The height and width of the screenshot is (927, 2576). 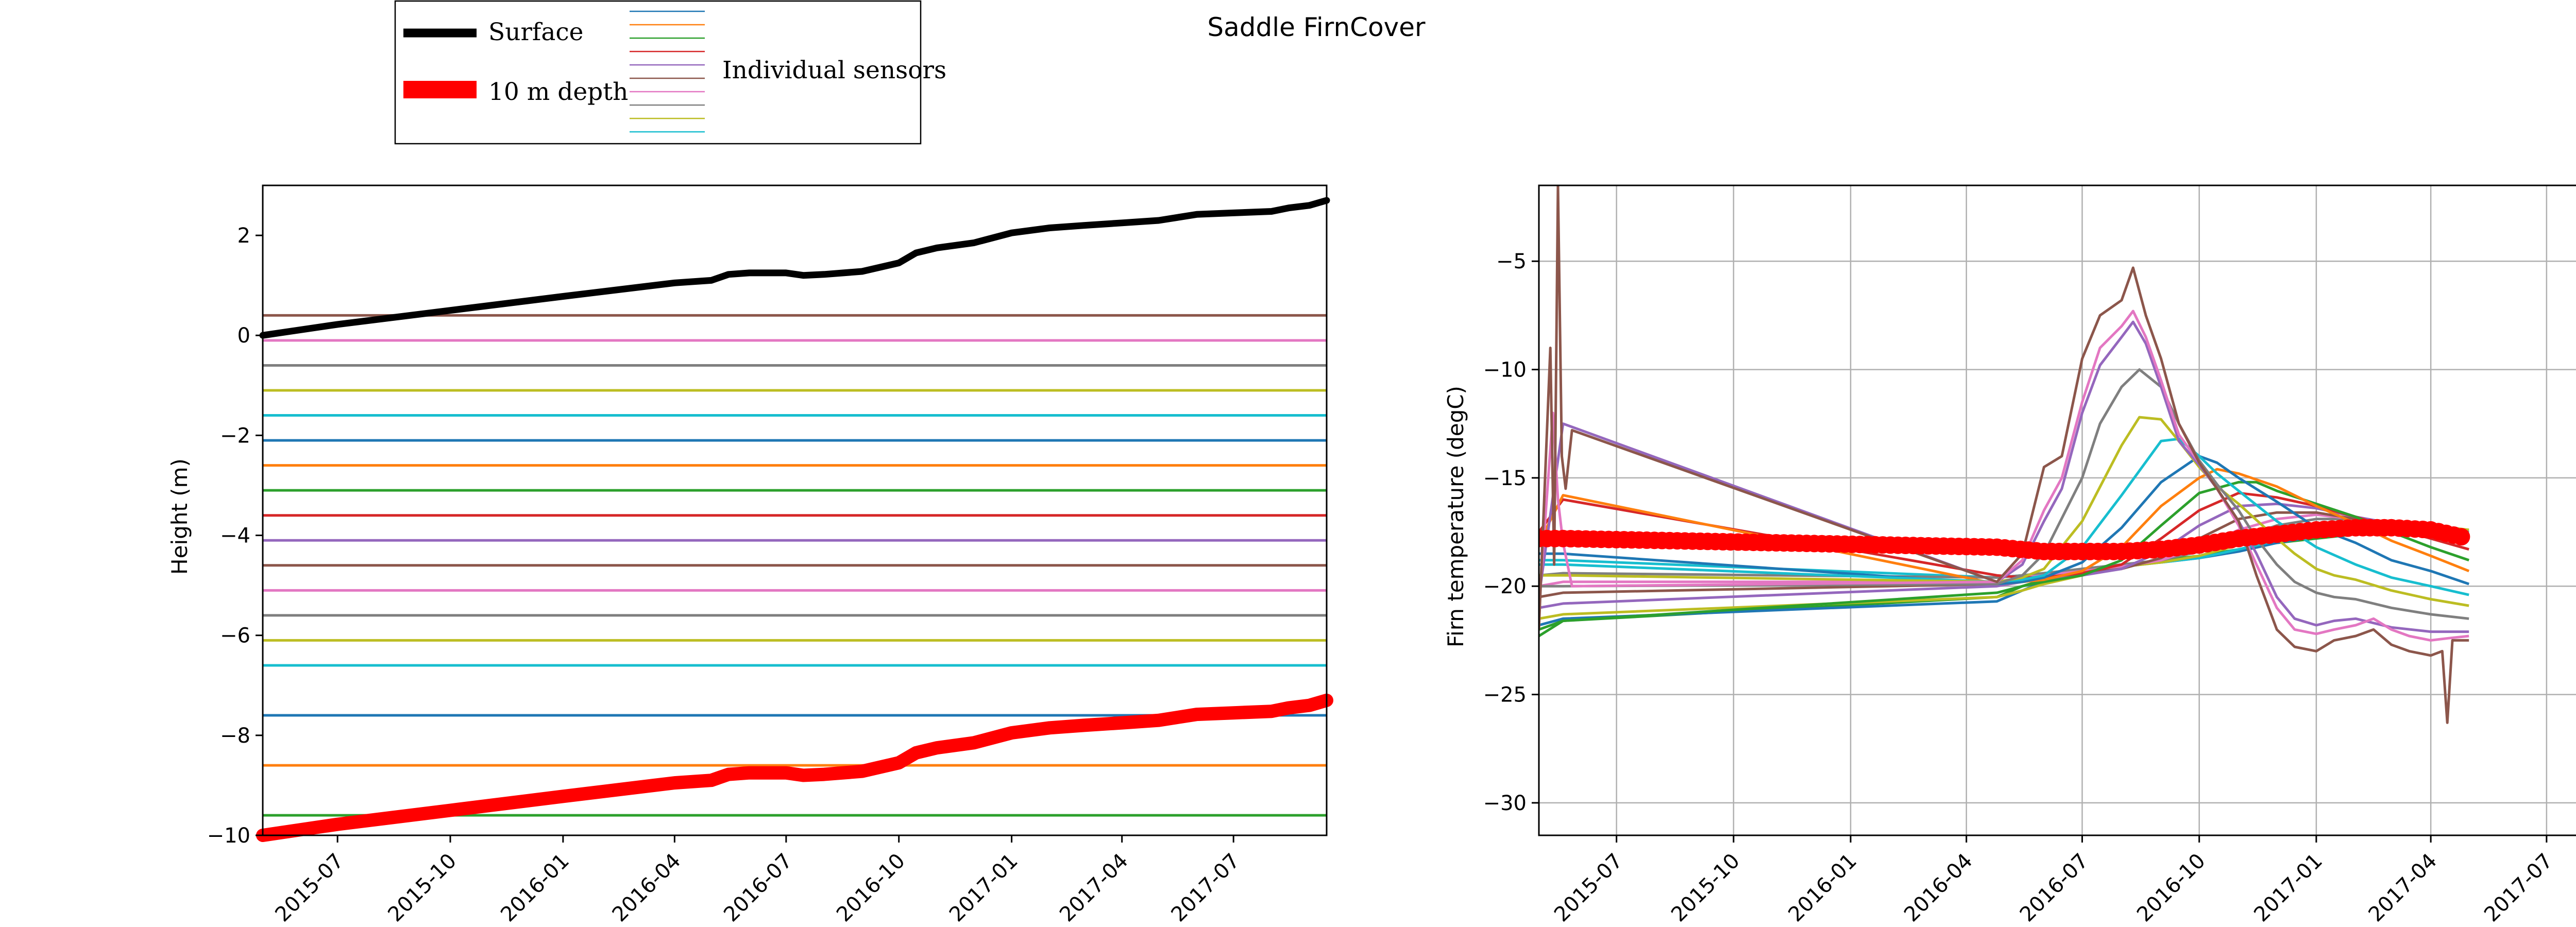 I want to click on depth-10m-line, so click(x=794, y=767).